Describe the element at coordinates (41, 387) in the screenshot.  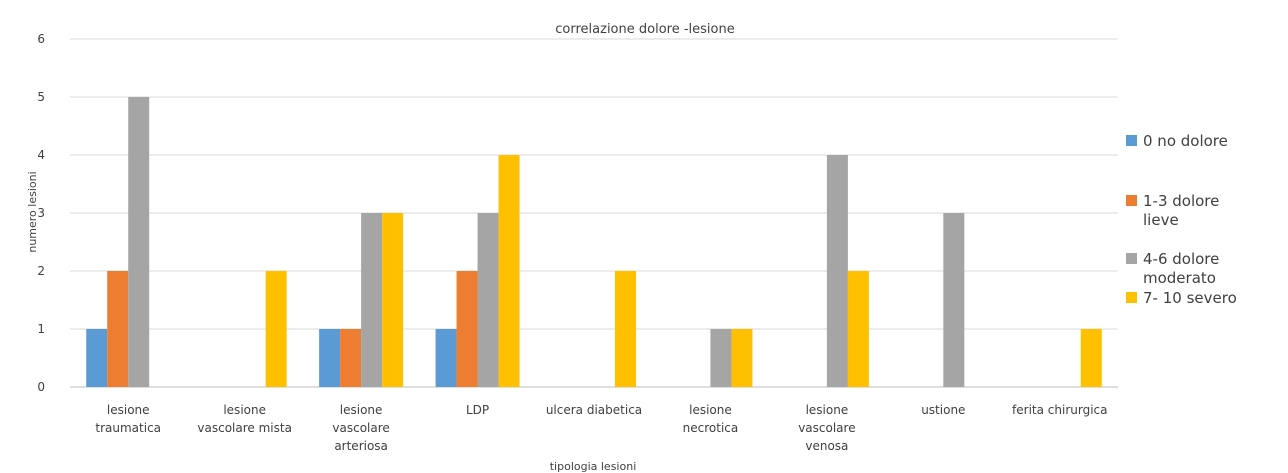
I see `y-tick-label: 0` at that location.